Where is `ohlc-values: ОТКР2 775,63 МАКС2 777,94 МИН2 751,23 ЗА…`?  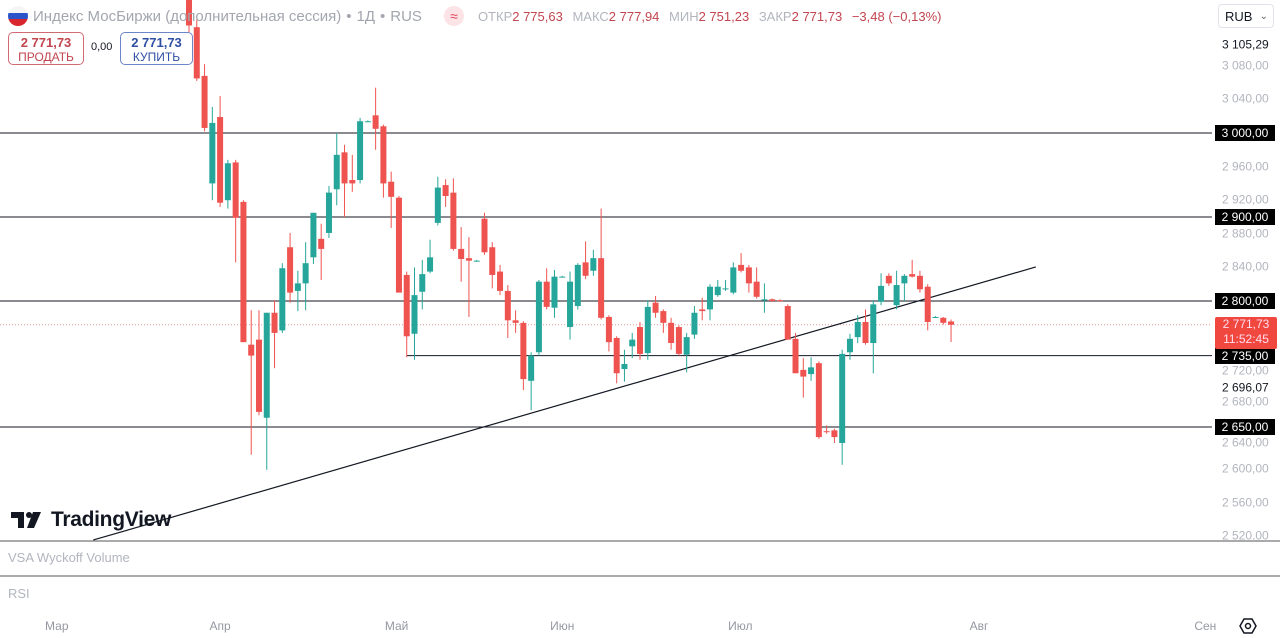
ohlc-values: ОТКР2 775,63 МАКС2 777,94 МИН2 751,23 ЗА… is located at coordinates (713, 16).